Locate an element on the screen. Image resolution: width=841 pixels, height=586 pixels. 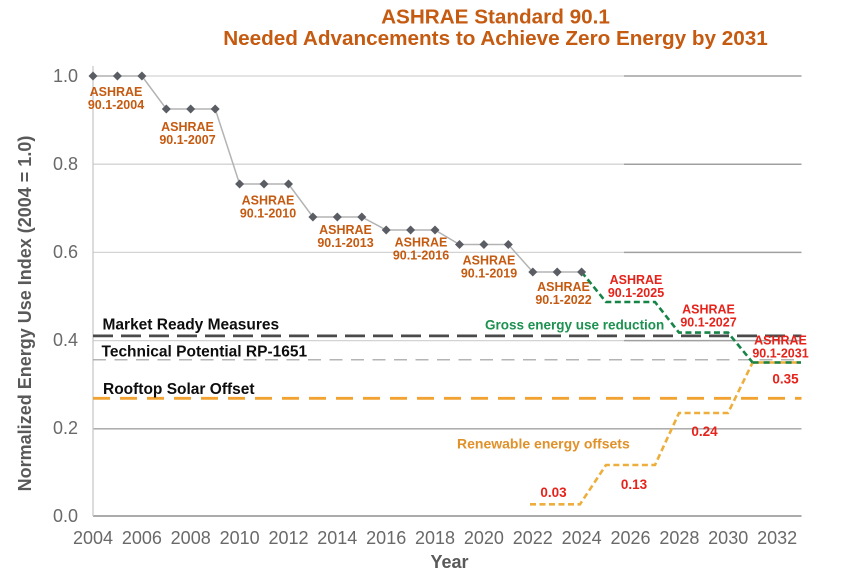
svg-text: 0.03 is located at coordinates (553, 492).